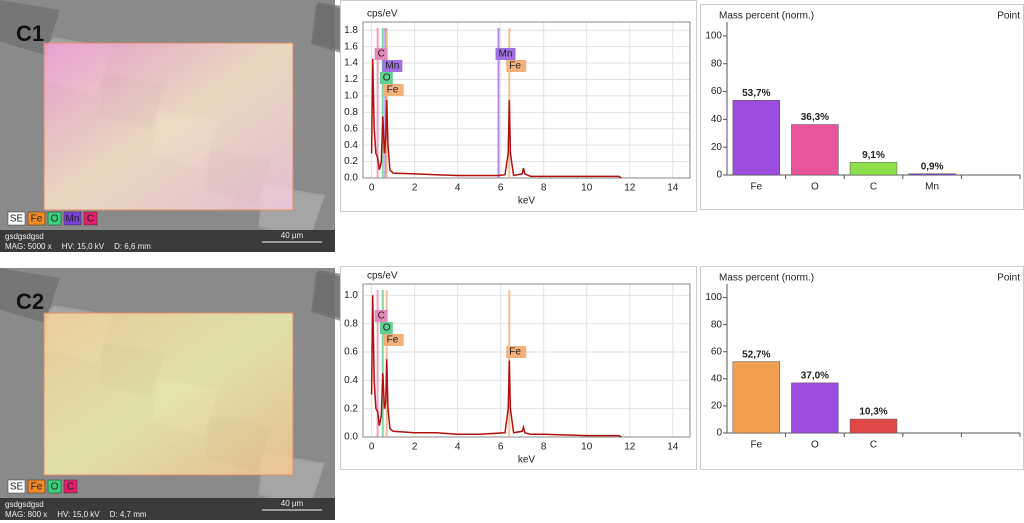 This screenshot has height=523, width=1024. I want to click on value-label: 52,7%, so click(756, 354).